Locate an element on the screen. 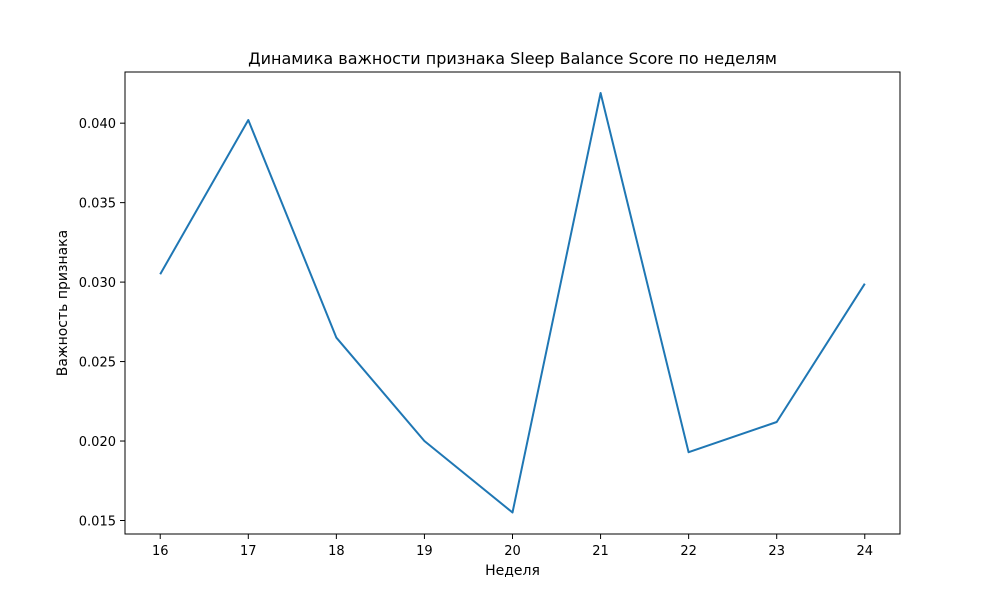 The width and height of the screenshot is (1000, 600). x-tick-label: 22 is located at coordinates (688, 551).